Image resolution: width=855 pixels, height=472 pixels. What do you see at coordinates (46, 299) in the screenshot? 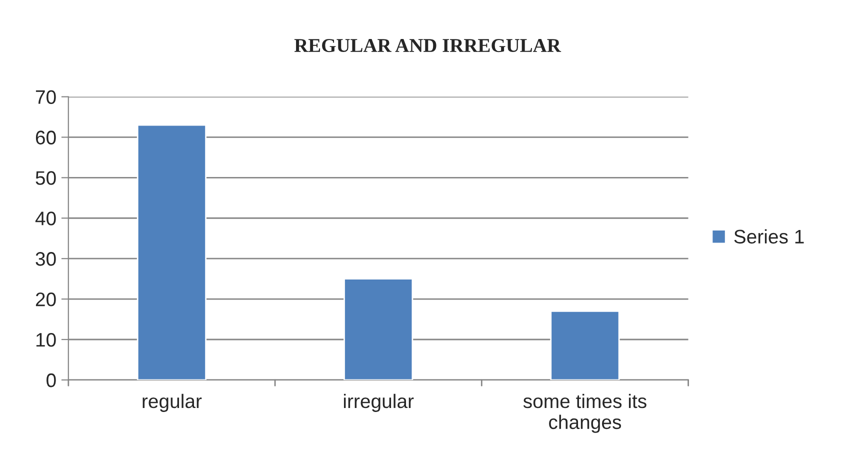
I see `y-tick-label: 20` at bounding box center [46, 299].